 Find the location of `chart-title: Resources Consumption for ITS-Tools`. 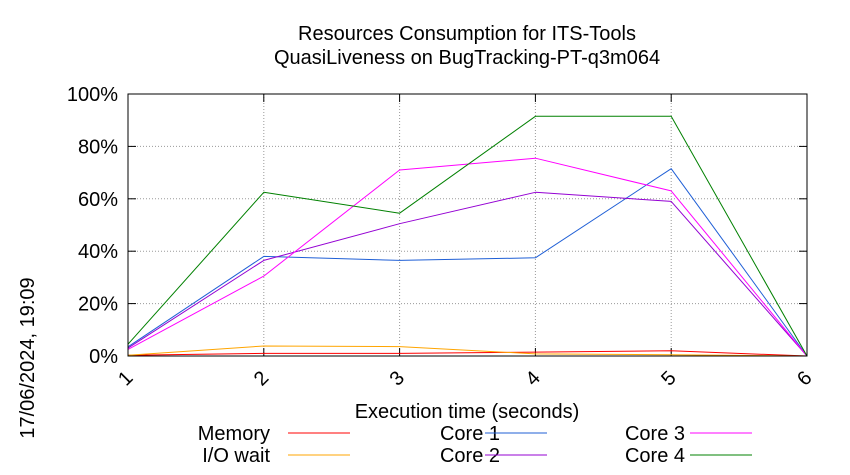

chart-title: Resources Consumption for ITS-Tools is located at coordinates (467, 34).